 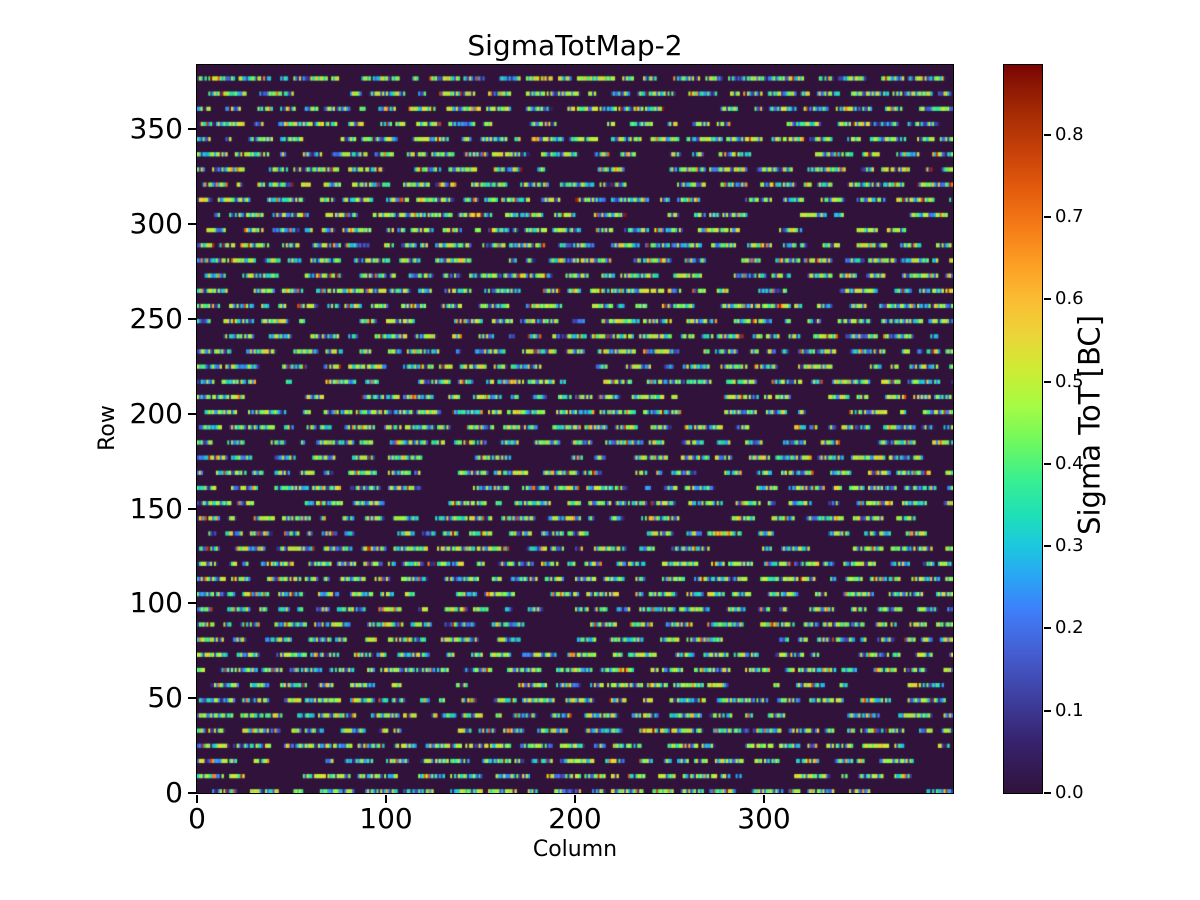 What do you see at coordinates (1069, 217) in the screenshot?
I see `colorbar-tick-label: 0.7` at bounding box center [1069, 217].